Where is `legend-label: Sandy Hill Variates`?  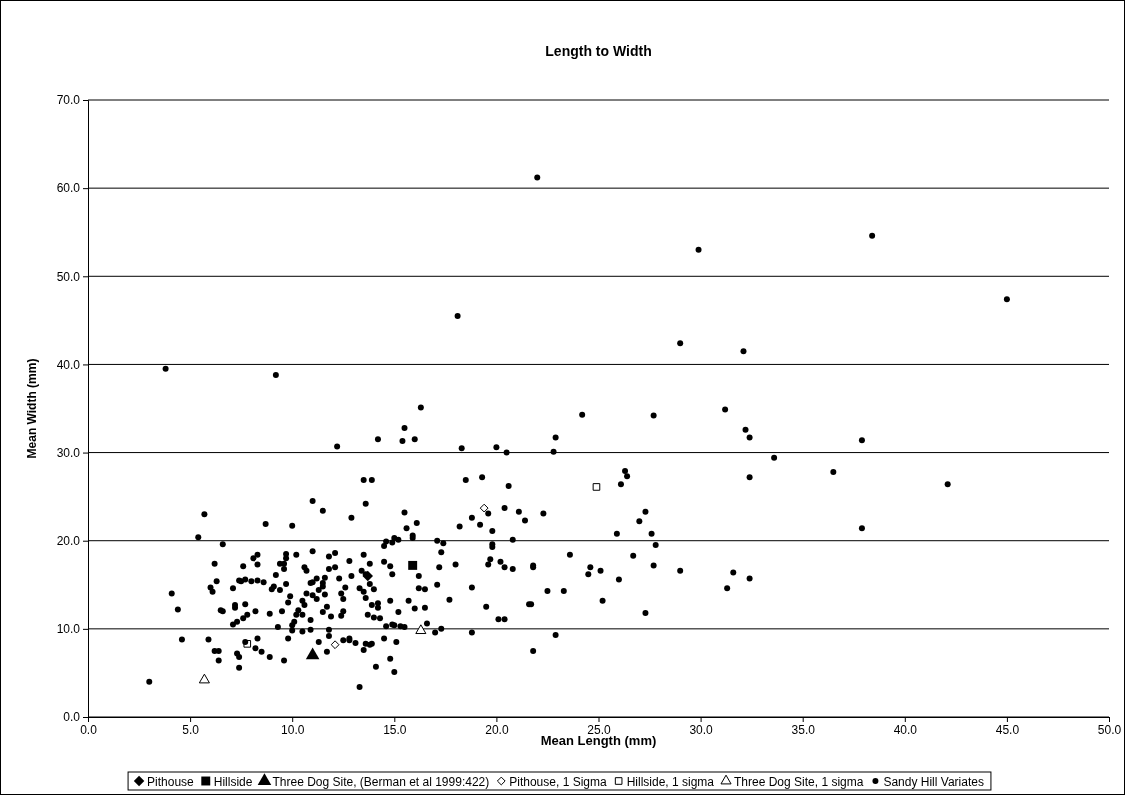 legend-label: Sandy Hill Variates is located at coordinates (933, 781).